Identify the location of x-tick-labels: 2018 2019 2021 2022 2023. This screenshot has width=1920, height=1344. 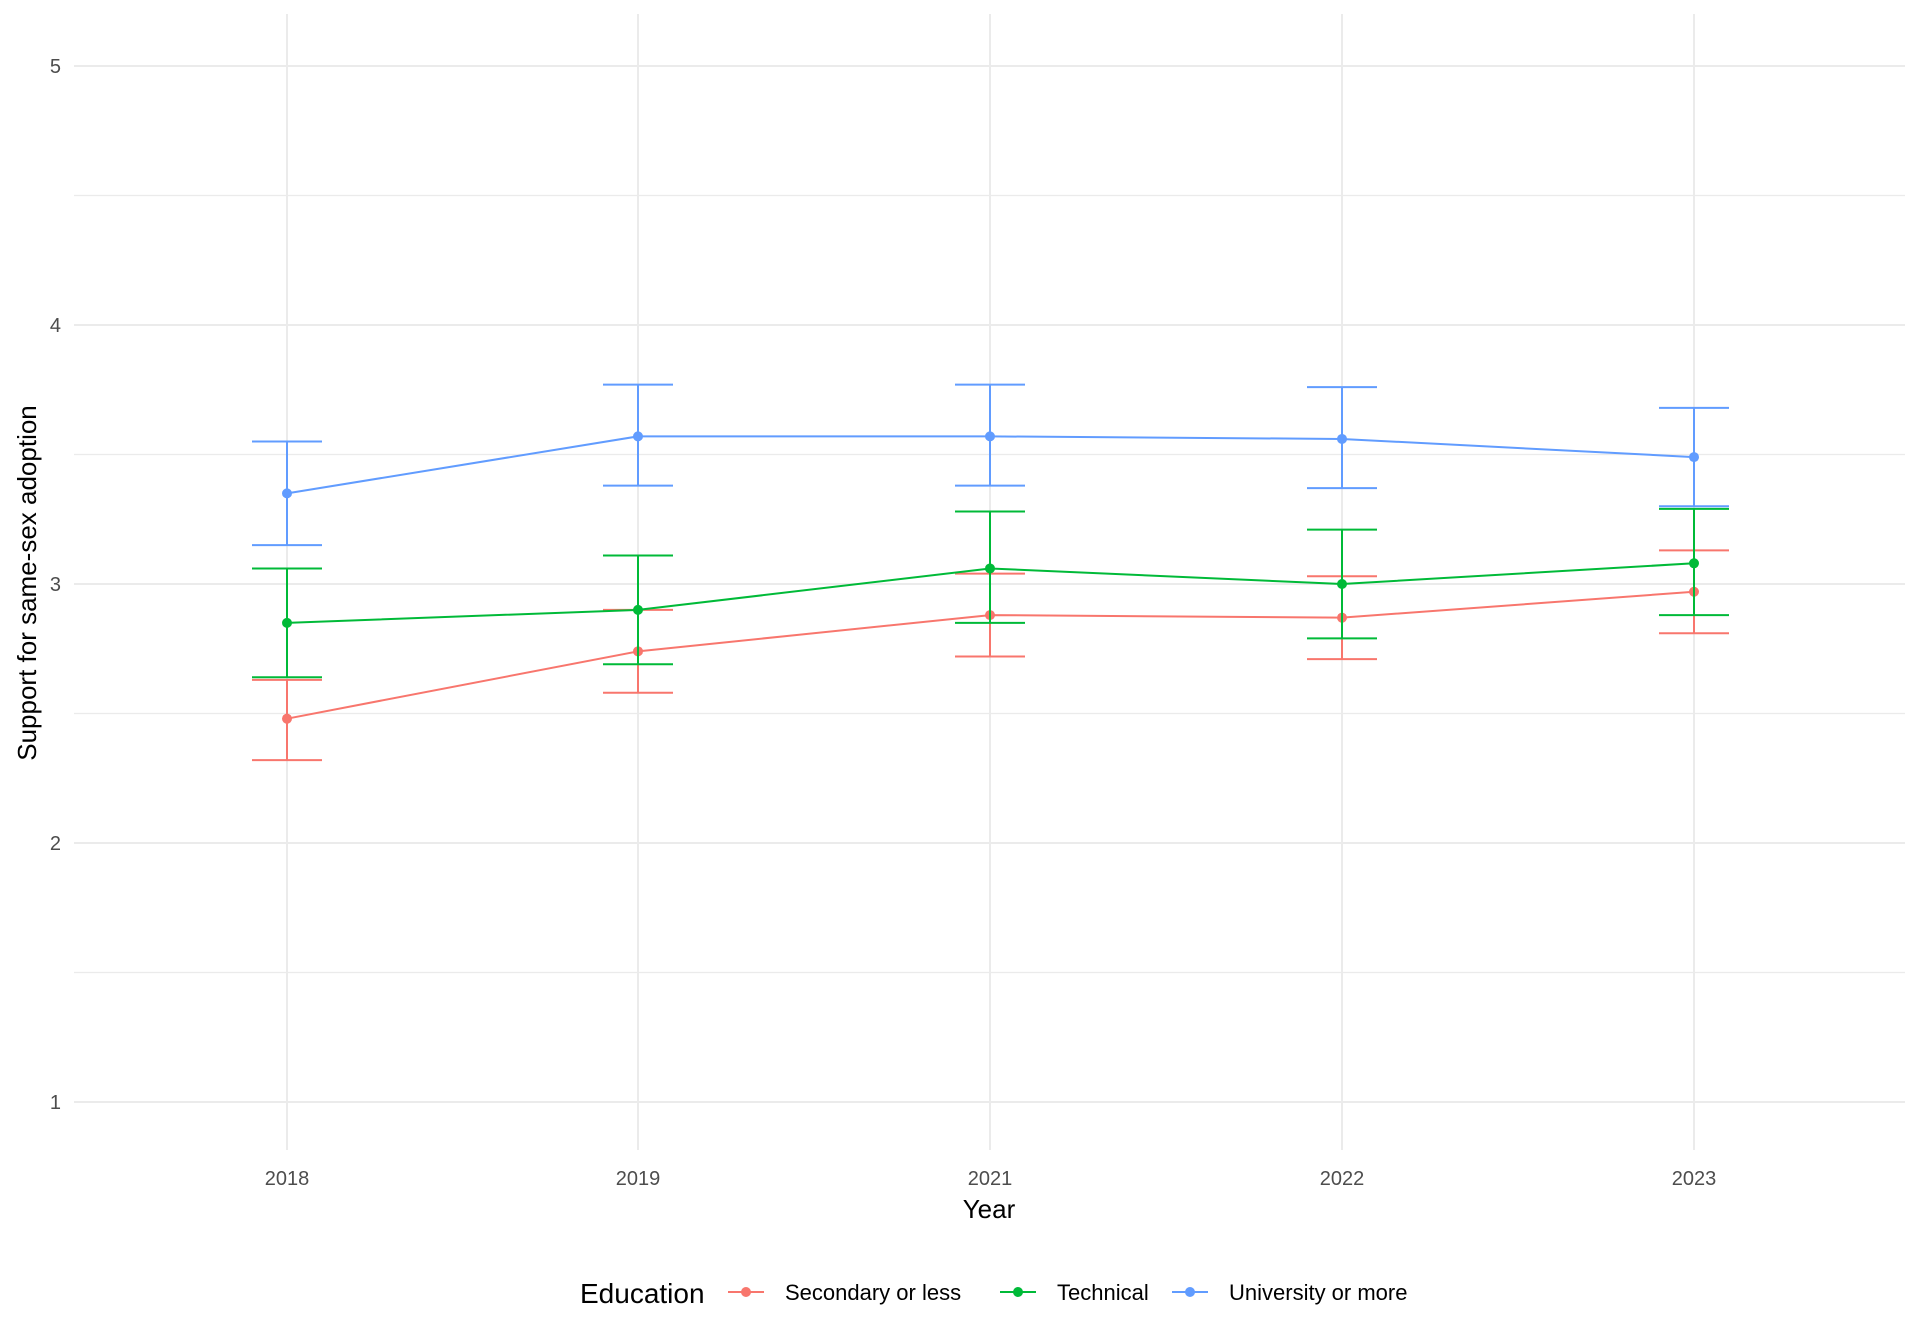
(991, 1179).